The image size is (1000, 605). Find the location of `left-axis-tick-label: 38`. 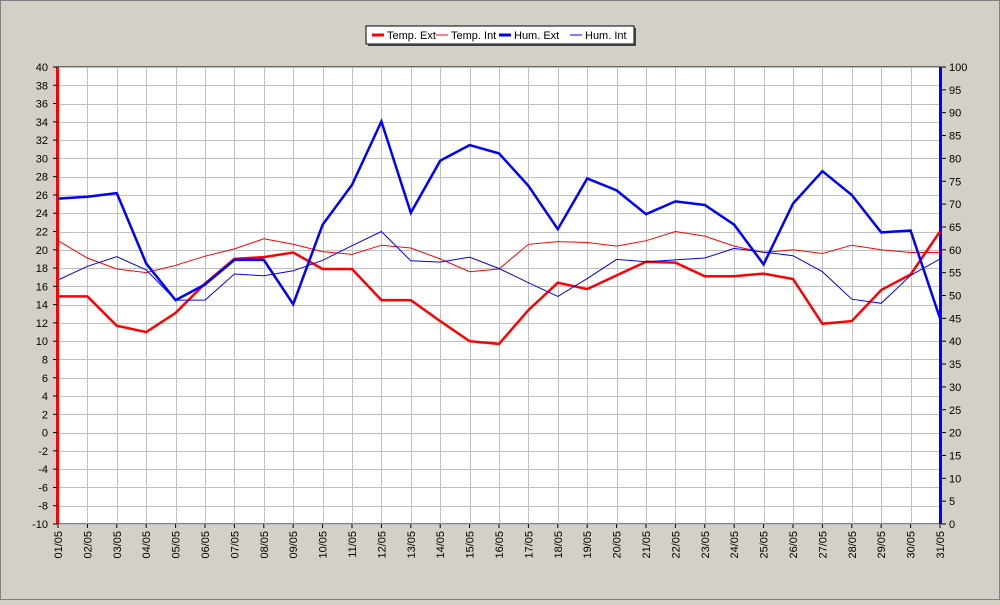

left-axis-tick-label: 38 is located at coordinates (42, 86).